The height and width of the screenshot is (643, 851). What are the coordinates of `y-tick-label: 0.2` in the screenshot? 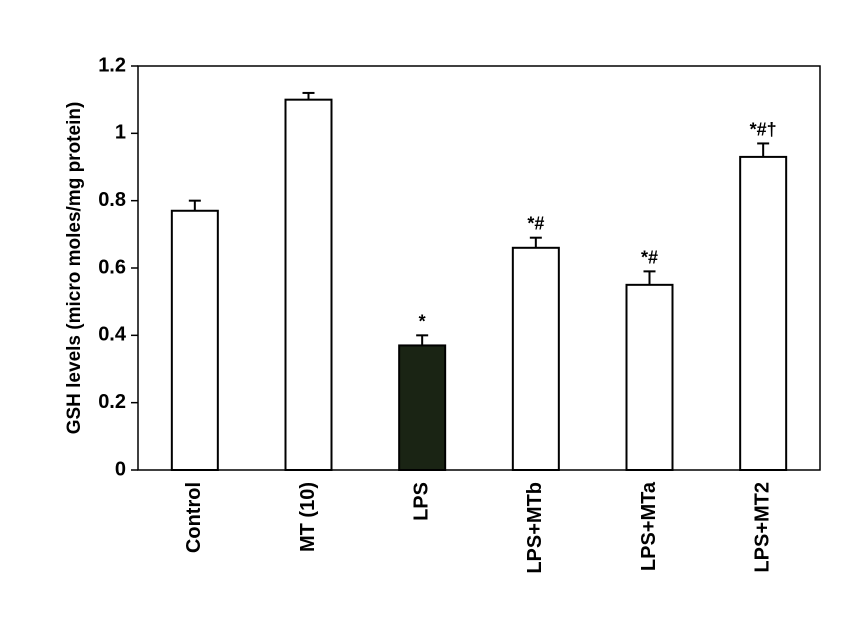 It's located at (112, 402).